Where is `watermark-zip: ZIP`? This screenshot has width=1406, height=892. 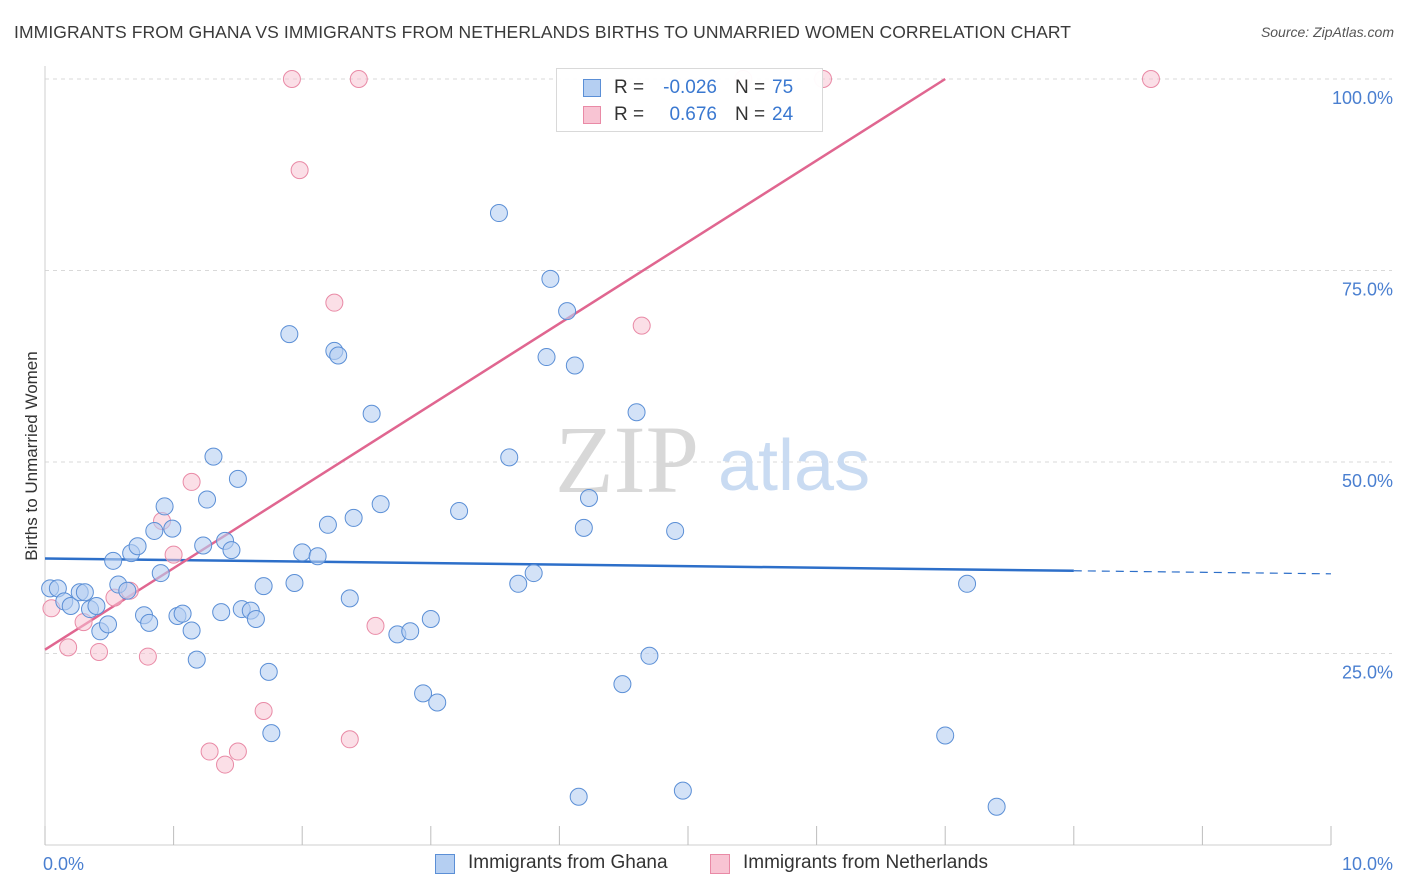 watermark-zip: ZIP is located at coordinates (627, 459).